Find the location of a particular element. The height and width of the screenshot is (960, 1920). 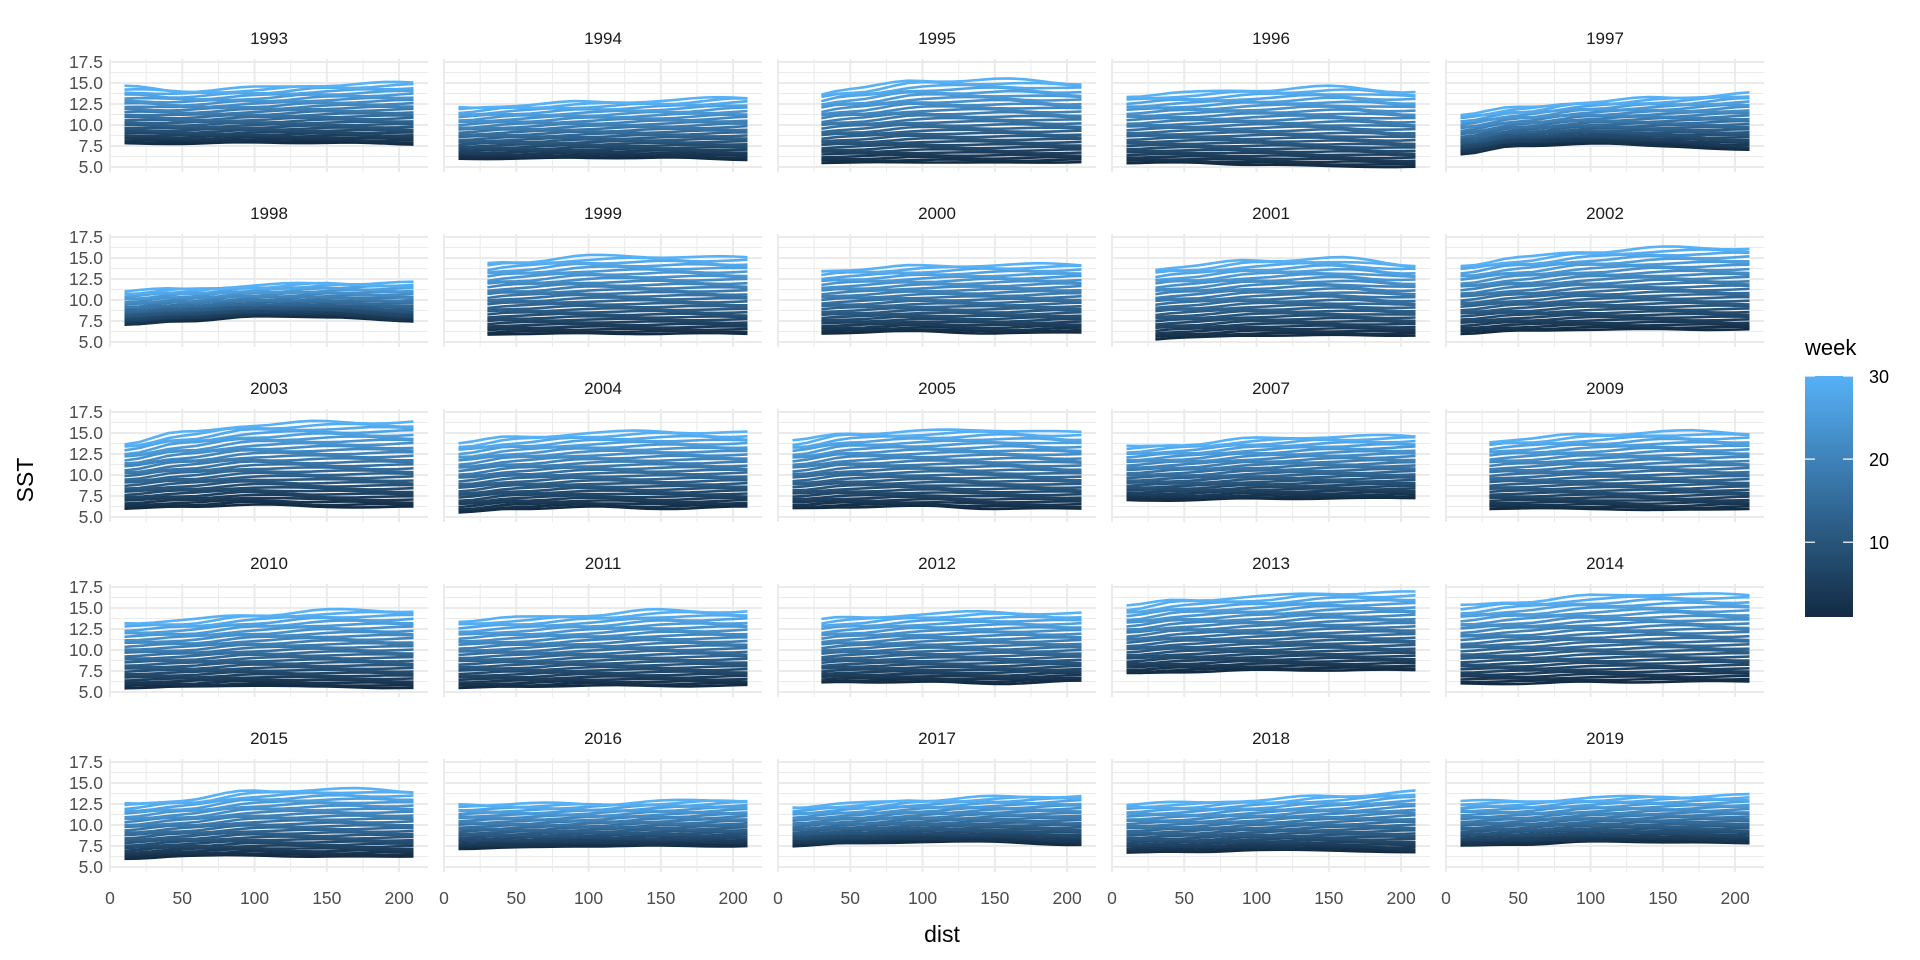

facet-panel-1997: 1997 is located at coordinates (1604, 100).